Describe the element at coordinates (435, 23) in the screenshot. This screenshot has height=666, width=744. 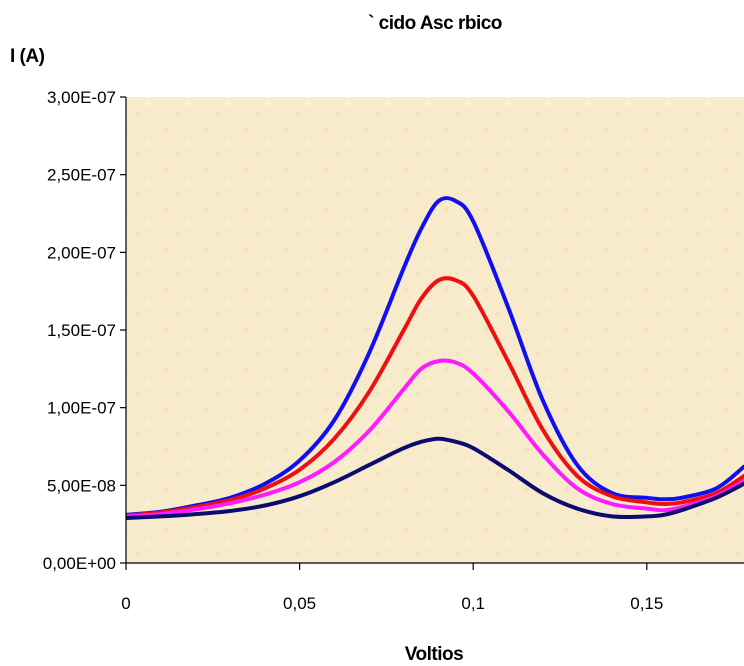
I see `chart-title: ` cido Asc rbico` at that location.